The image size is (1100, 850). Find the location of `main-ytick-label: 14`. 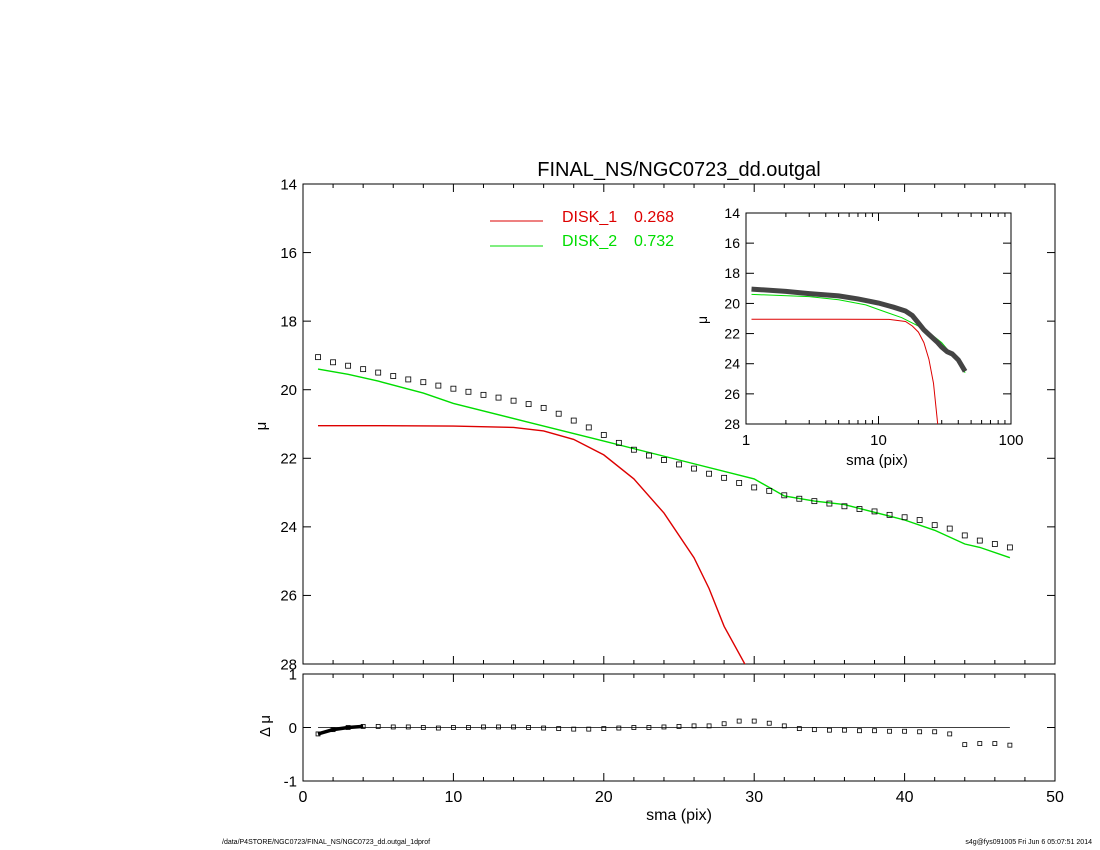

main-ytick-label: 14 is located at coordinates (288, 184).